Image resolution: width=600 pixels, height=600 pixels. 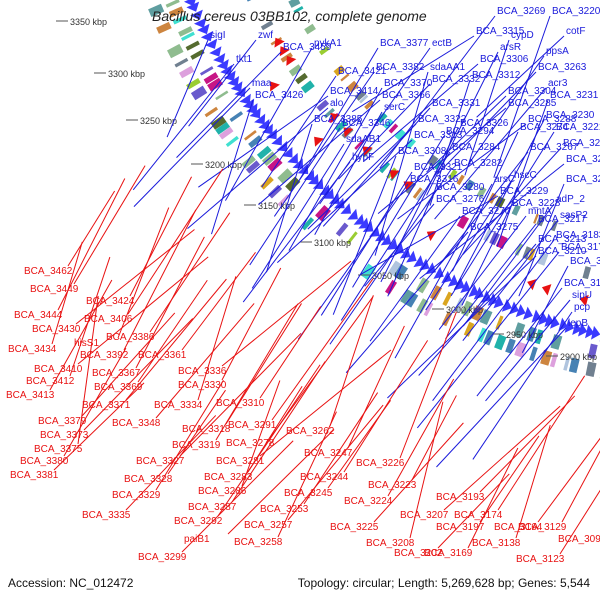 What do you see at coordinates (307, 47) in the screenshot?
I see `forward-gene-label: BCA_3459` at bounding box center [307, 47].